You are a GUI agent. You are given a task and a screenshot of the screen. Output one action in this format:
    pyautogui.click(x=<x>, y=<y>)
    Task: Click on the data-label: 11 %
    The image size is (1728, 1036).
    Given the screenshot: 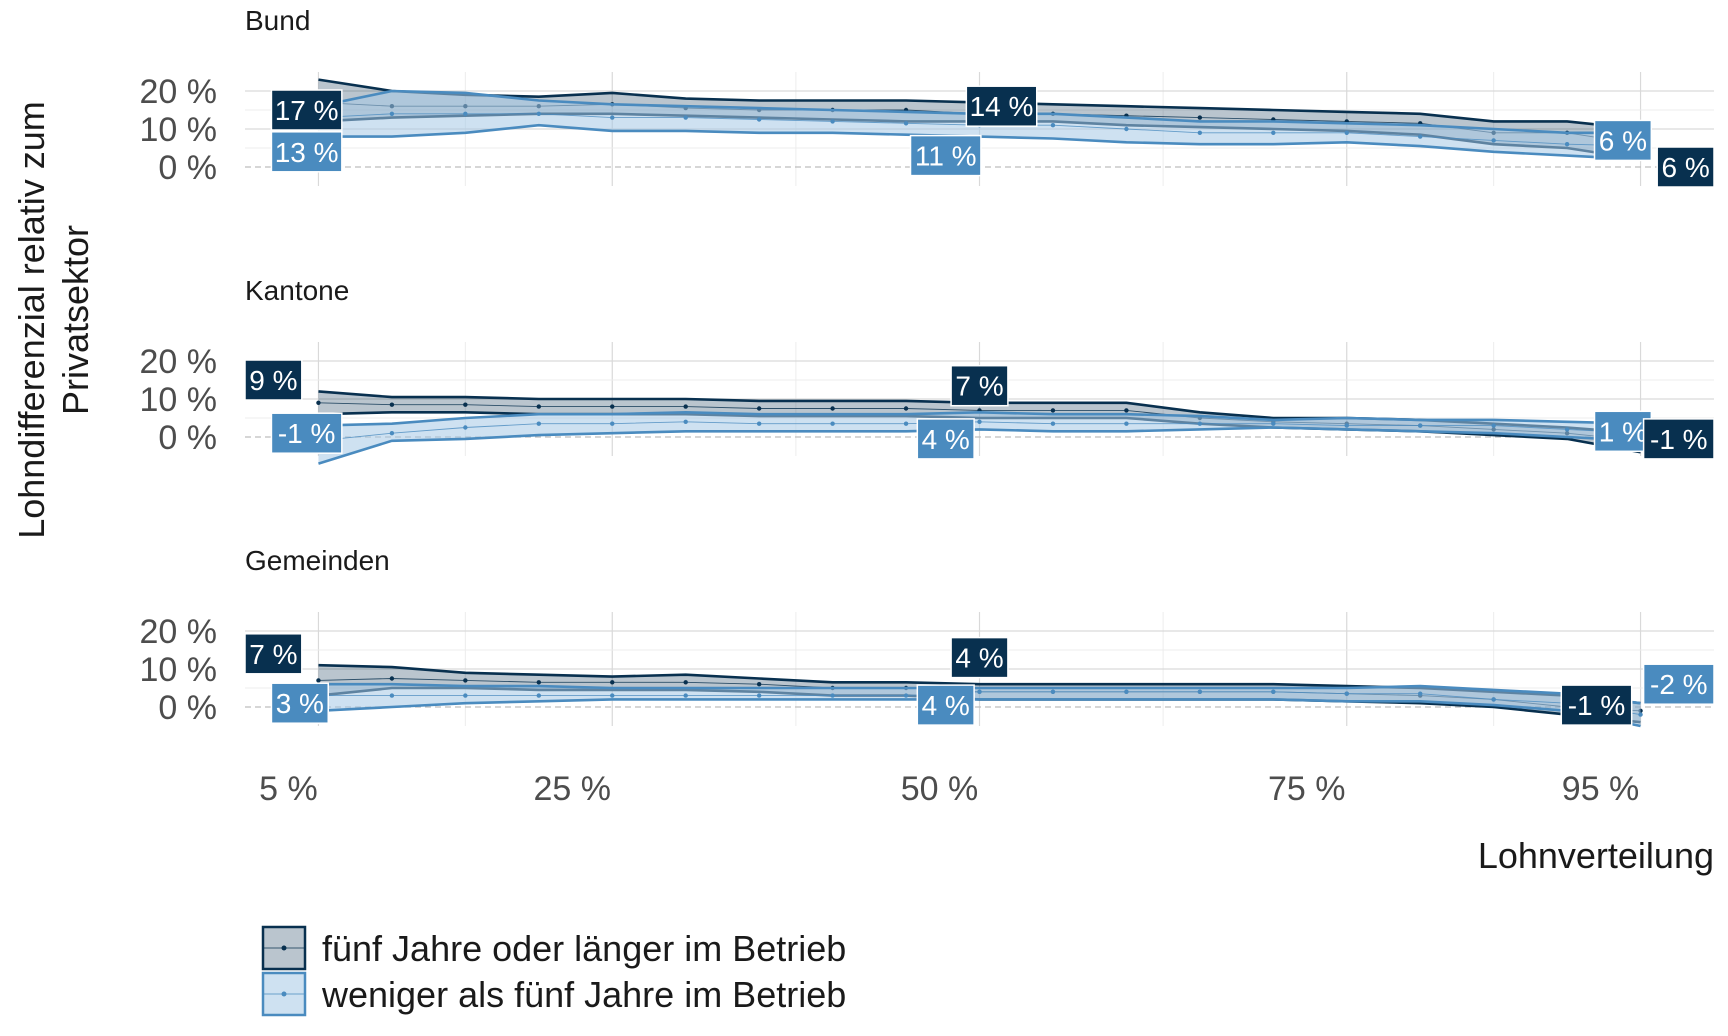 What is the action you would take?
    pyautogui.click(x=945, y=155)
    